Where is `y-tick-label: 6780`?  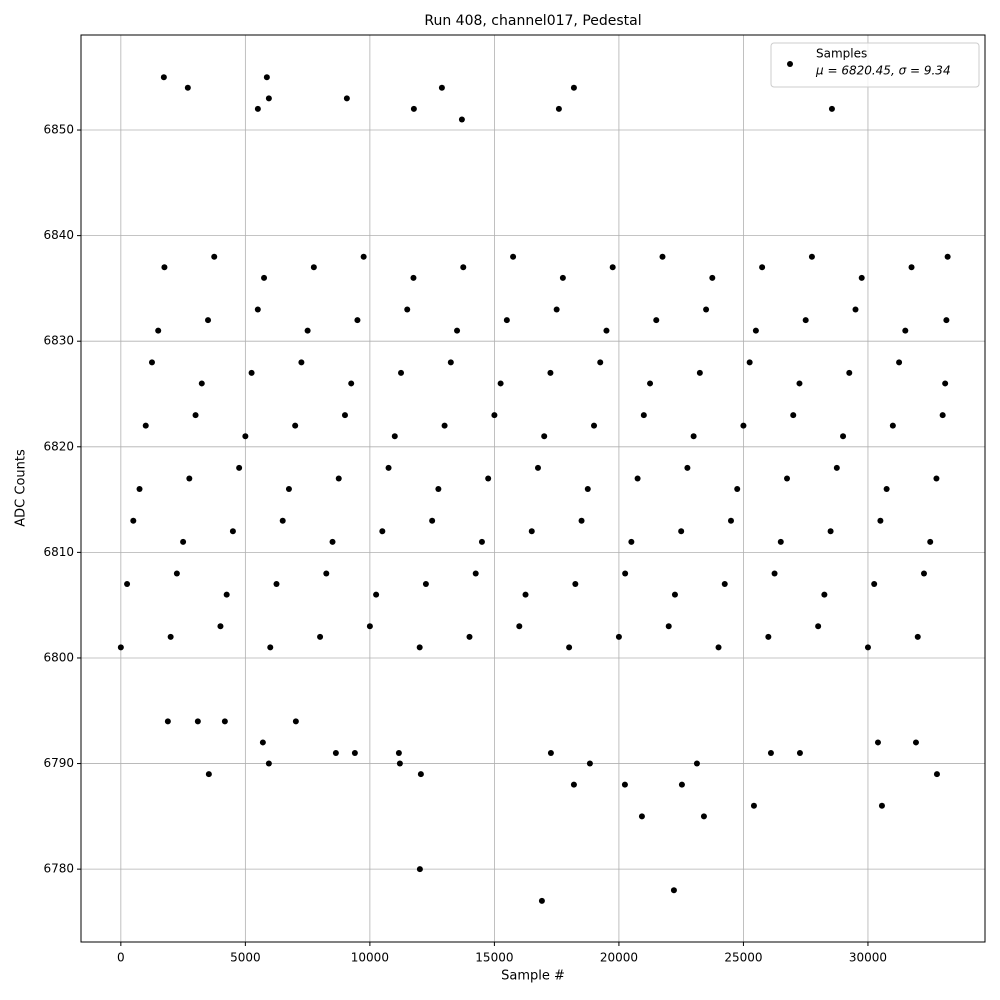 y-tick-label: 6780 is located at coordinates (58, 869).